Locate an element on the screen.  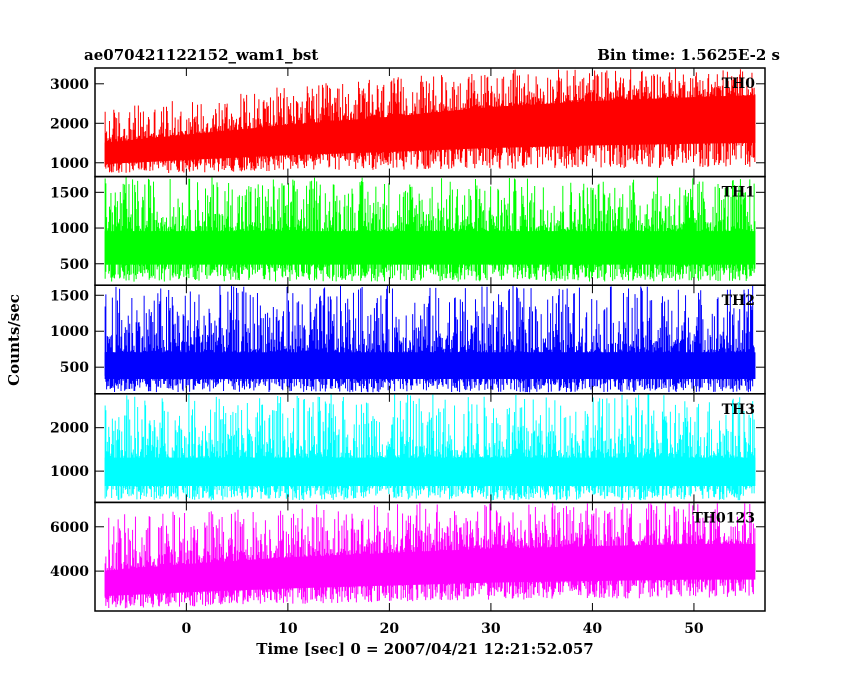
panel-th0: 1000 2000 3000 TH0 is located at coordinates (408, 122).